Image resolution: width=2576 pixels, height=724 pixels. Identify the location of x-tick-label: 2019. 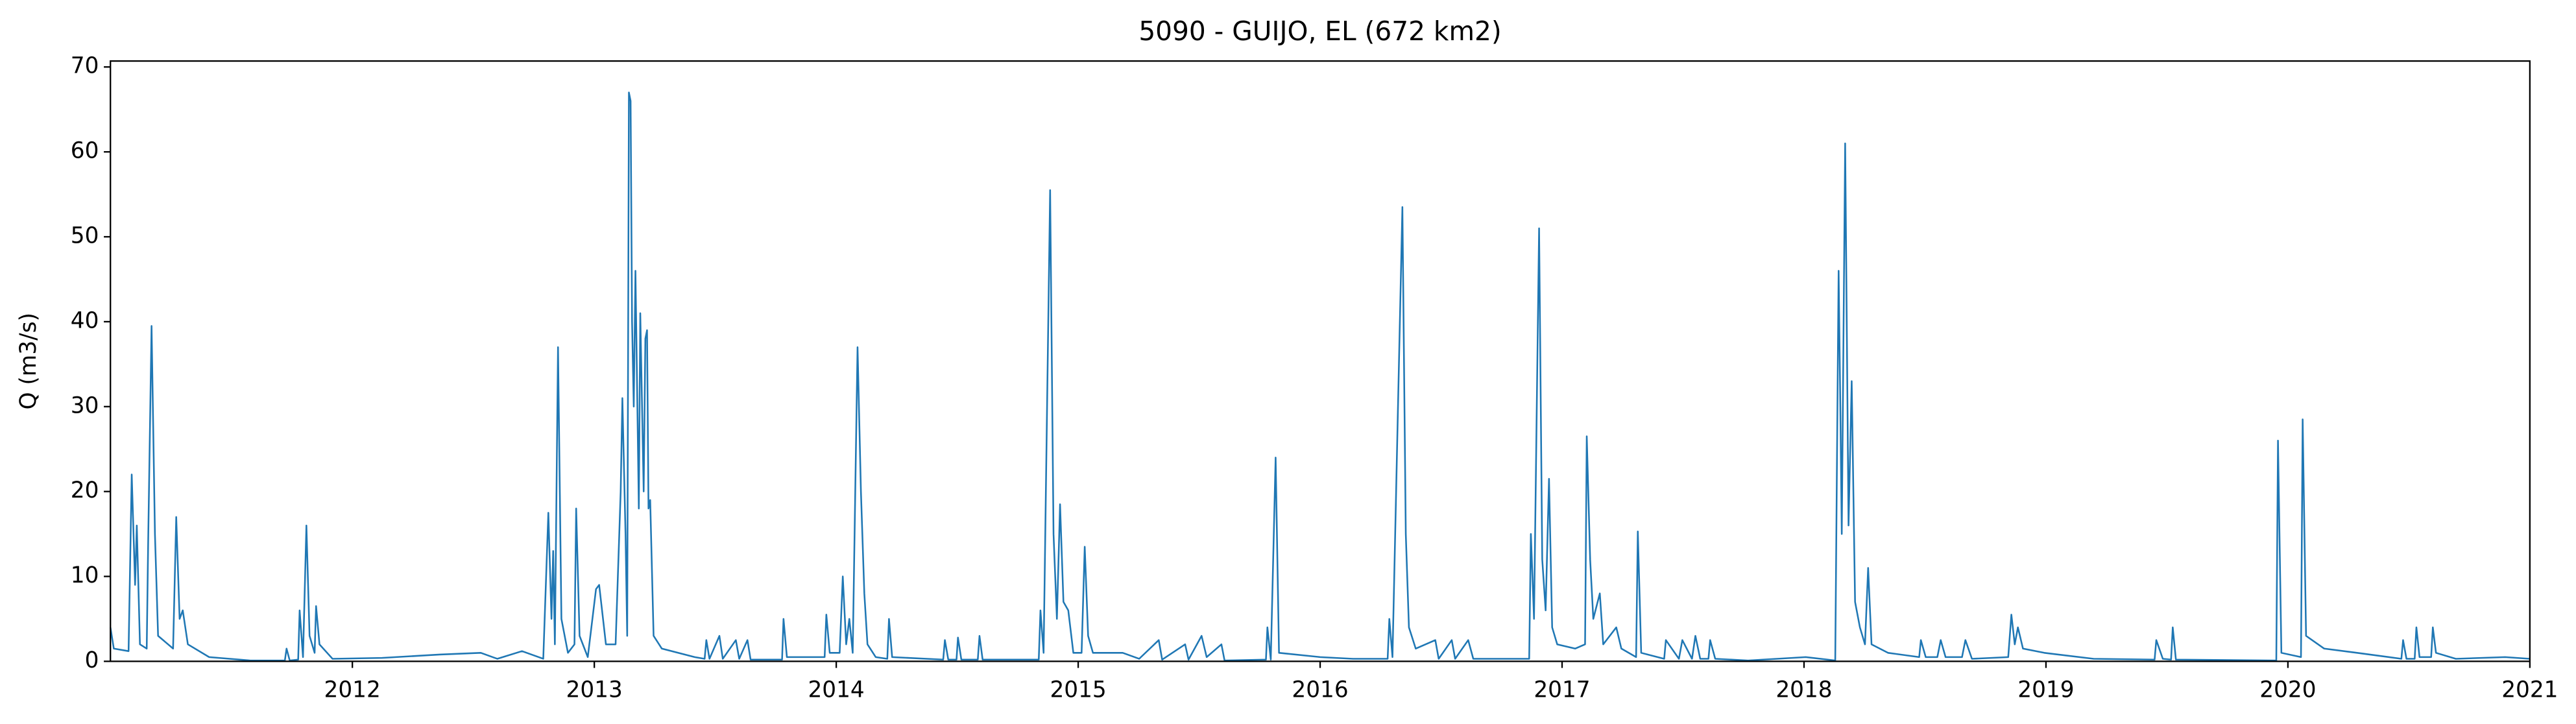
(2045, 690).